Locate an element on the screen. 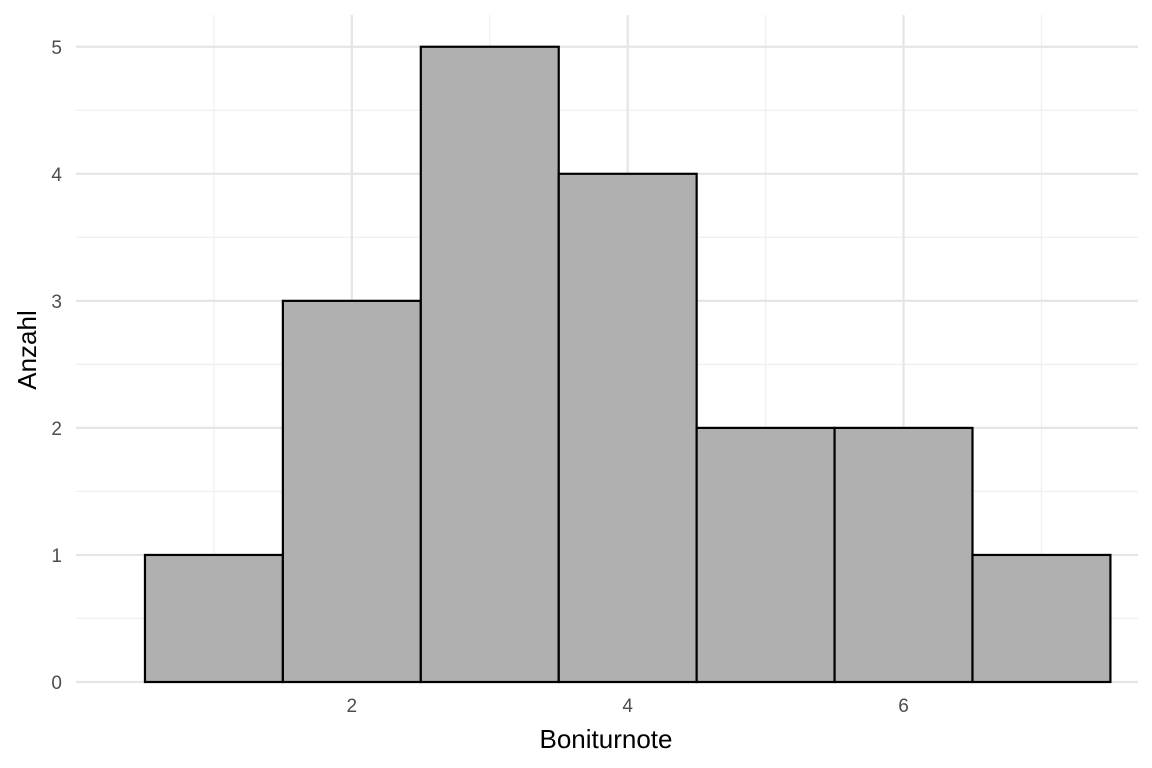 Image resolution: width=1152 pixels, height=768 pixels. x-tick-label: 6 is located at coordinates (903, 706).